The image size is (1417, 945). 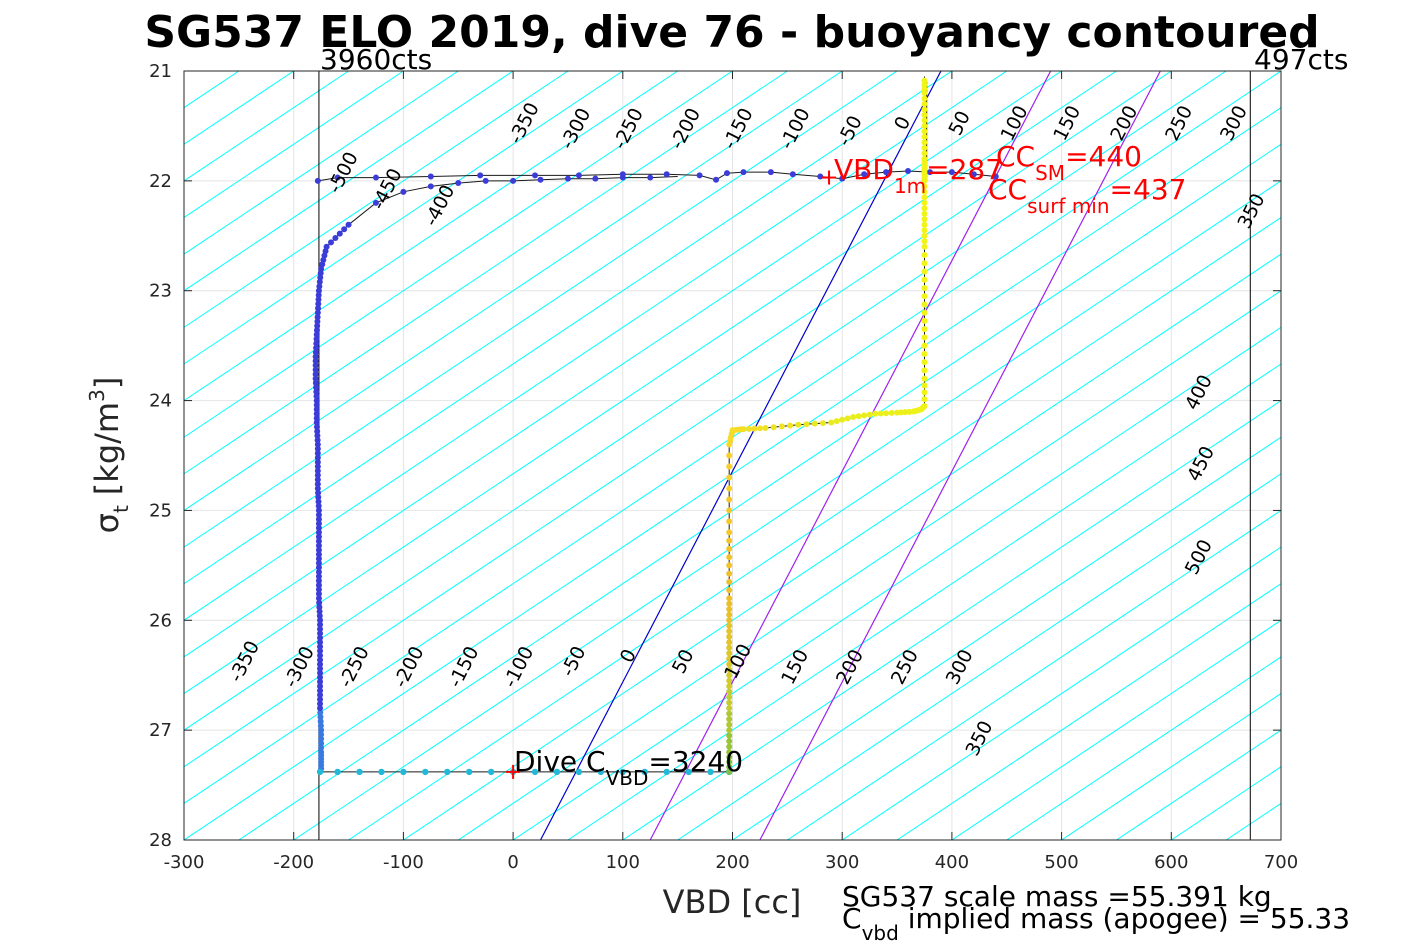 What do you see at coordinates (107, 383) in the screenshot?
I see `y-label-close: ]` at bounding box center [107, 383].